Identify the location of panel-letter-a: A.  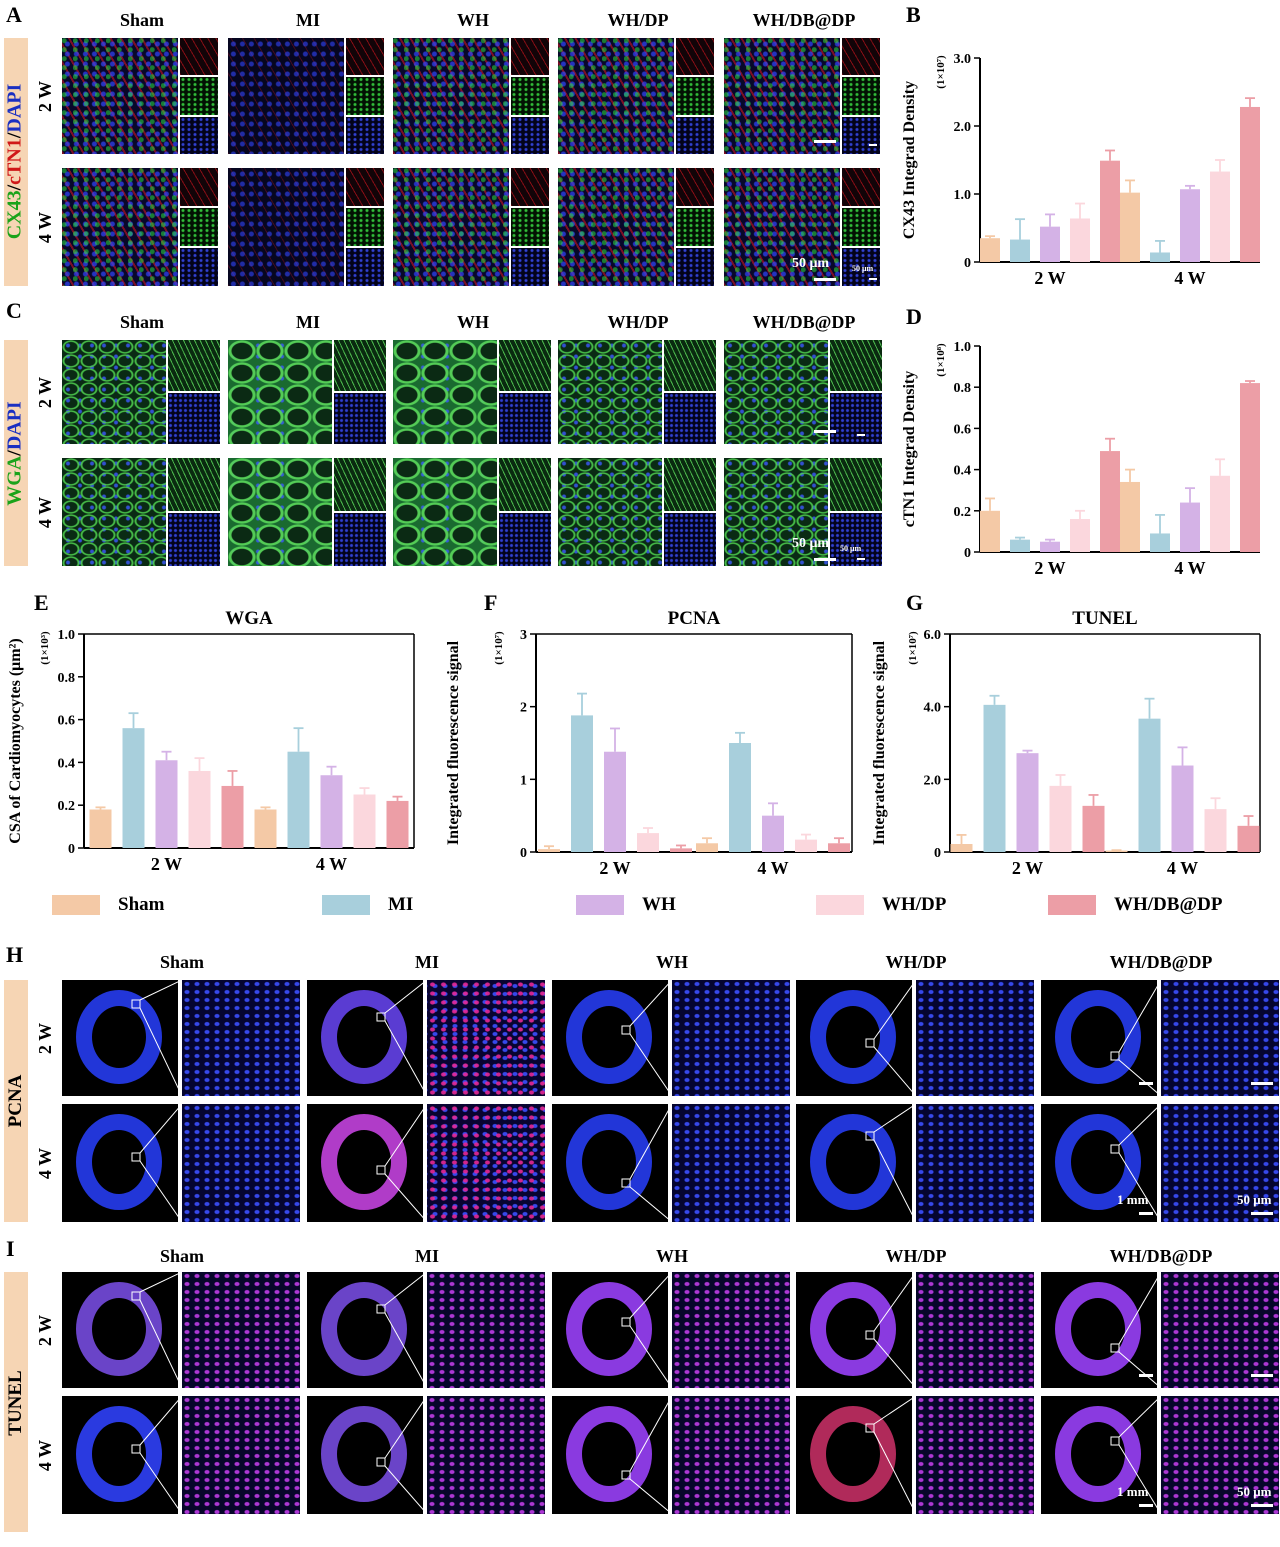
(14, 14).